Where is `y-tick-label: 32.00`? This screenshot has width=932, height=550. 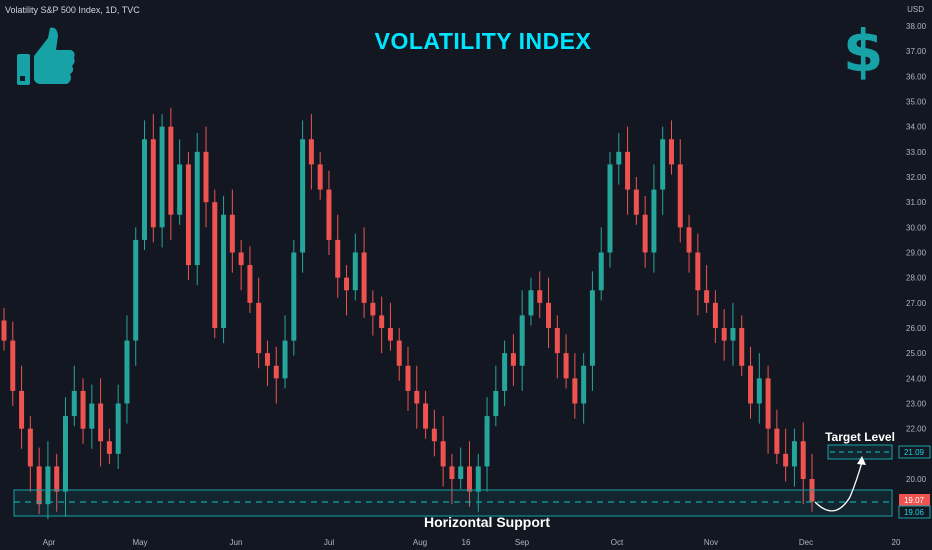
y-tick-label: 32.00 is located at coordinates (916, 177).